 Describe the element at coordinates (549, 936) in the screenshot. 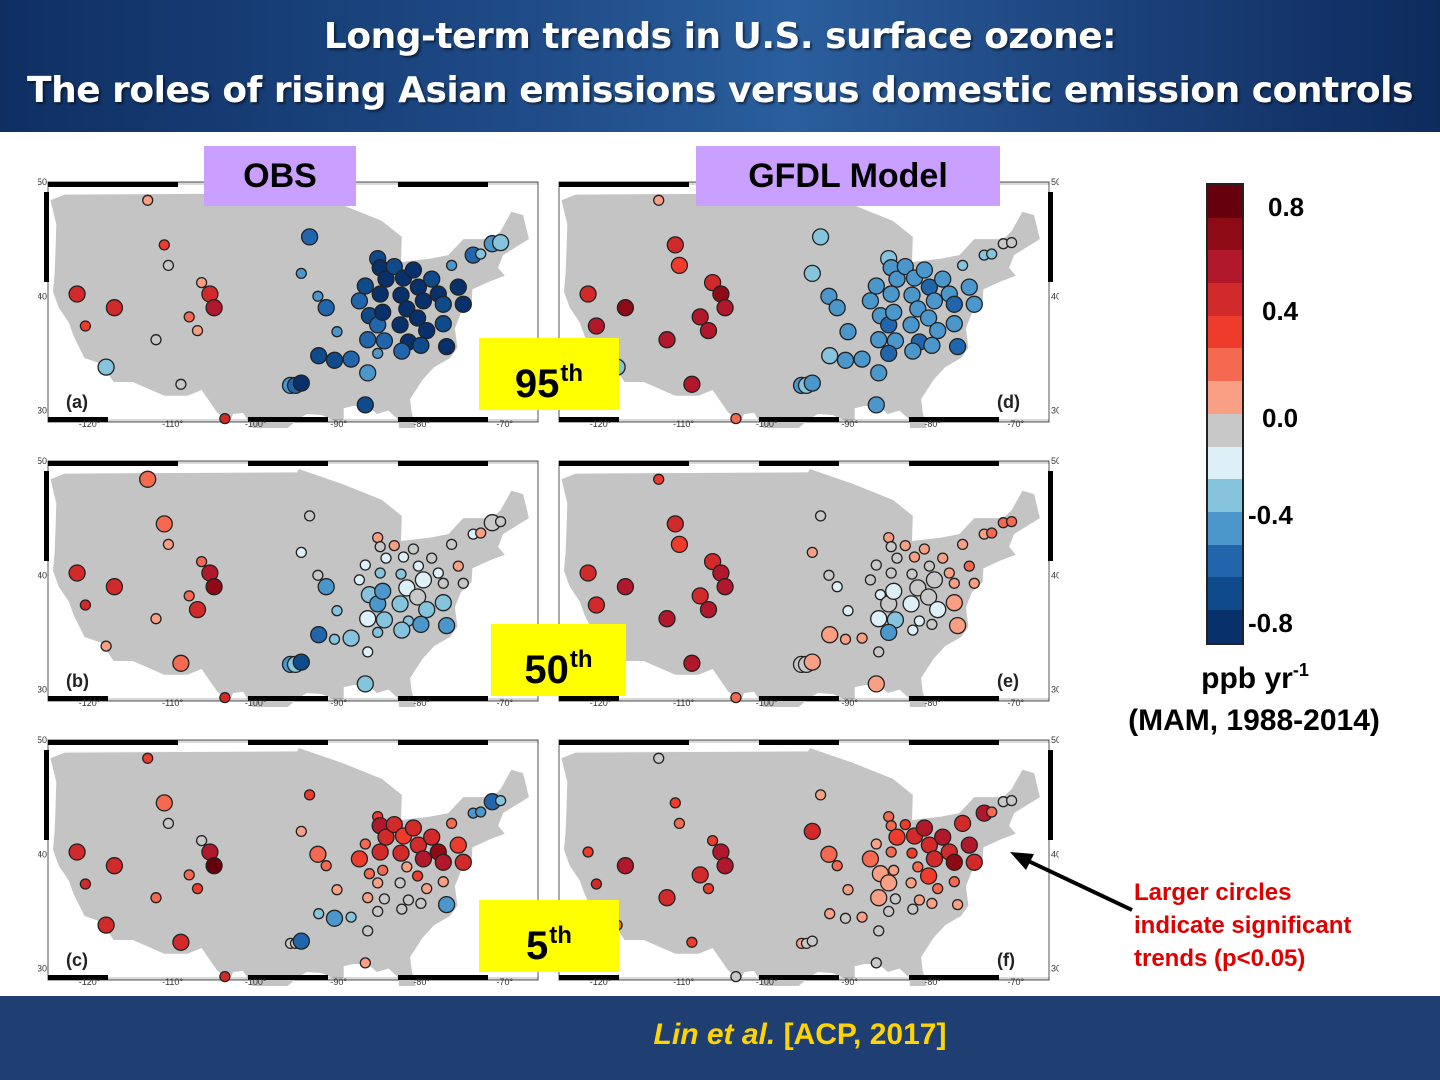

I see `percentile-label-5: 5th` at that location.